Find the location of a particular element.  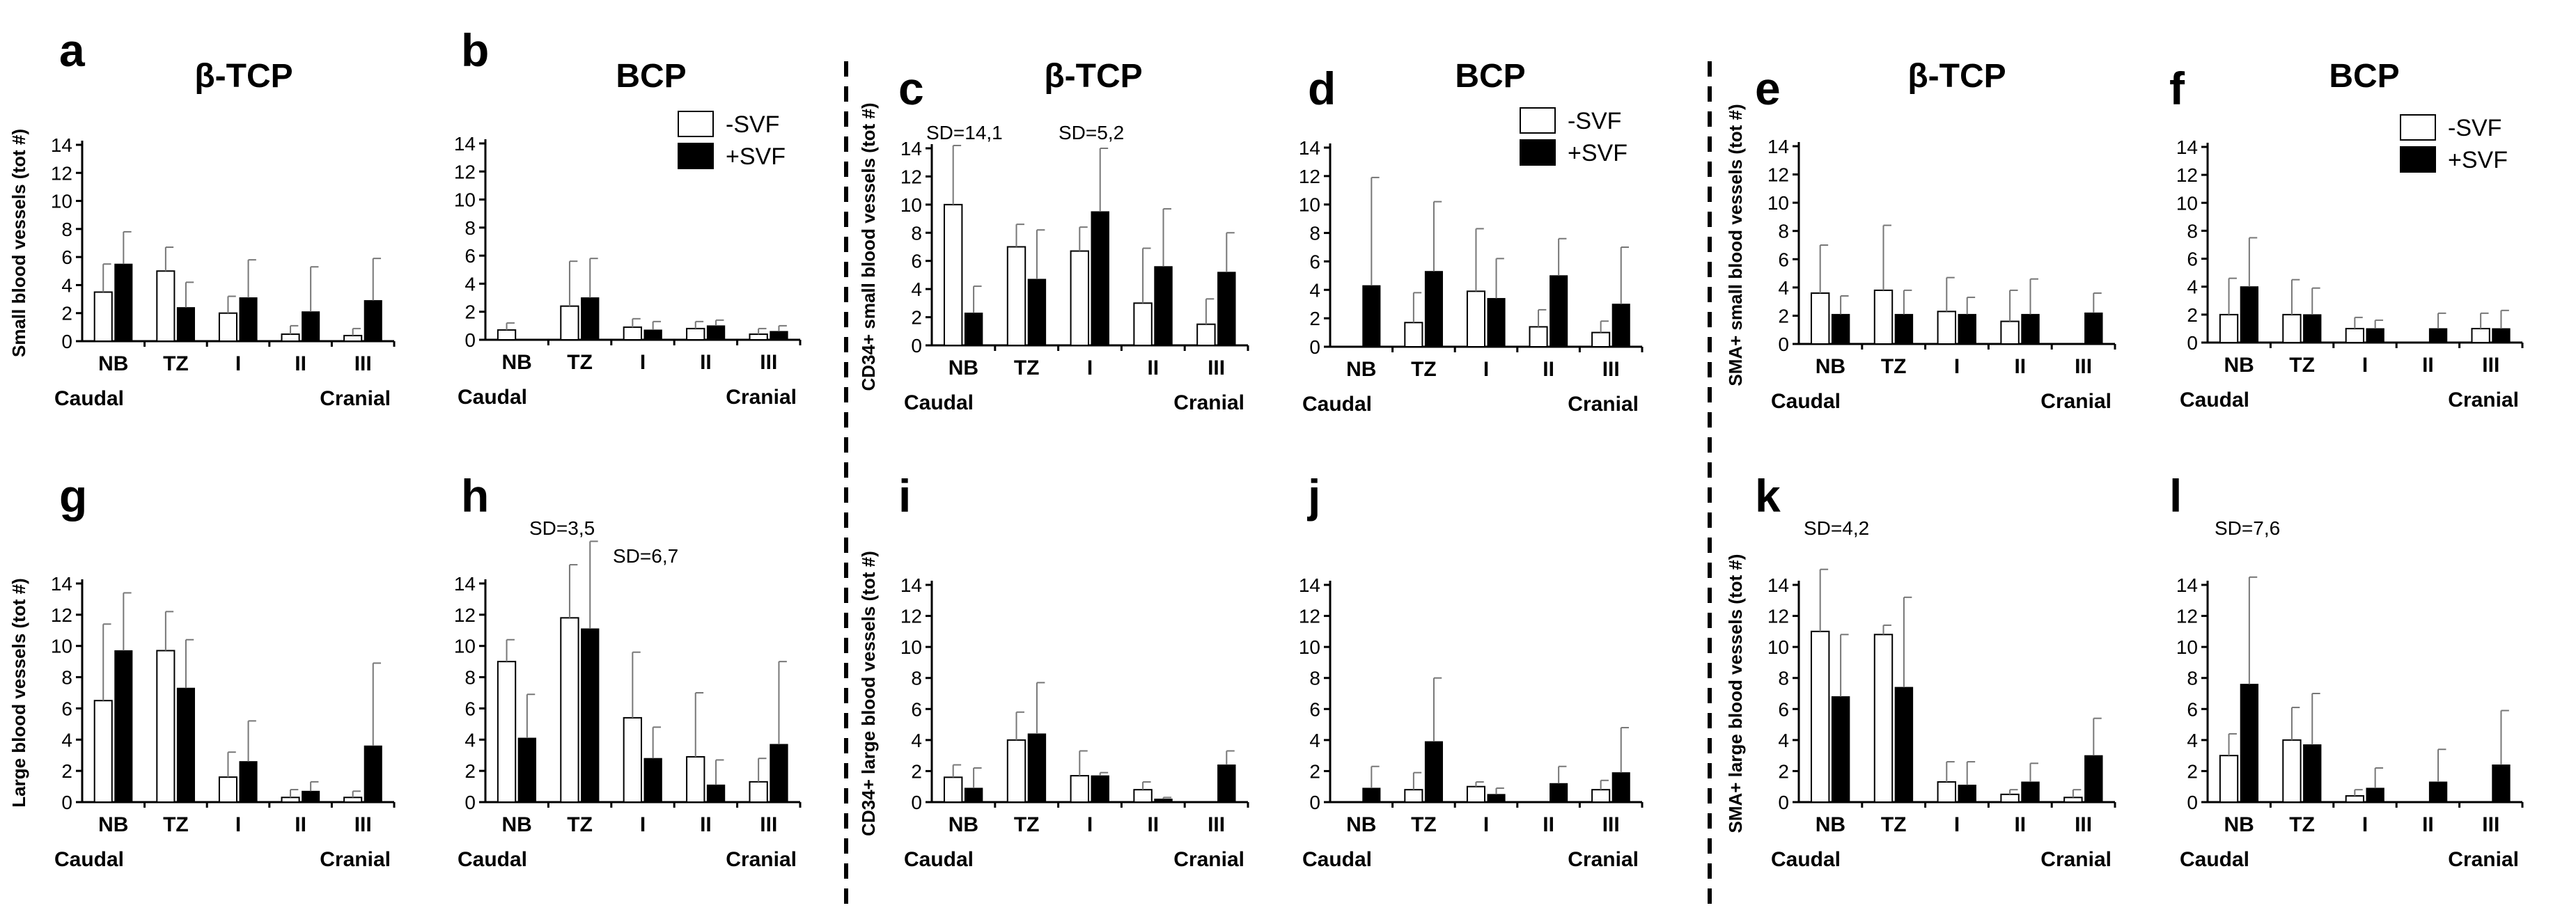

sd-annotation: SD=6,7 is located at coordinates (645, 556).